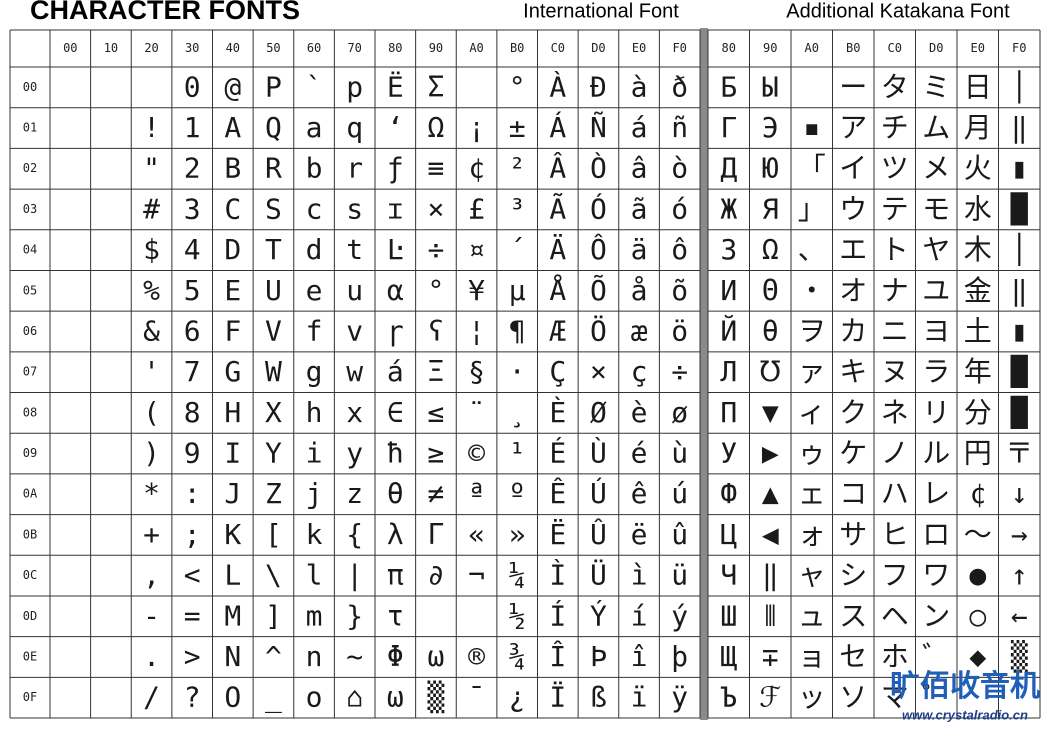 Image resolution: width=1053 pixels, height=731 pixels. Describe the element at coordinates (598, 168) in the screenshot. I see `glyph: Ò` at that location.